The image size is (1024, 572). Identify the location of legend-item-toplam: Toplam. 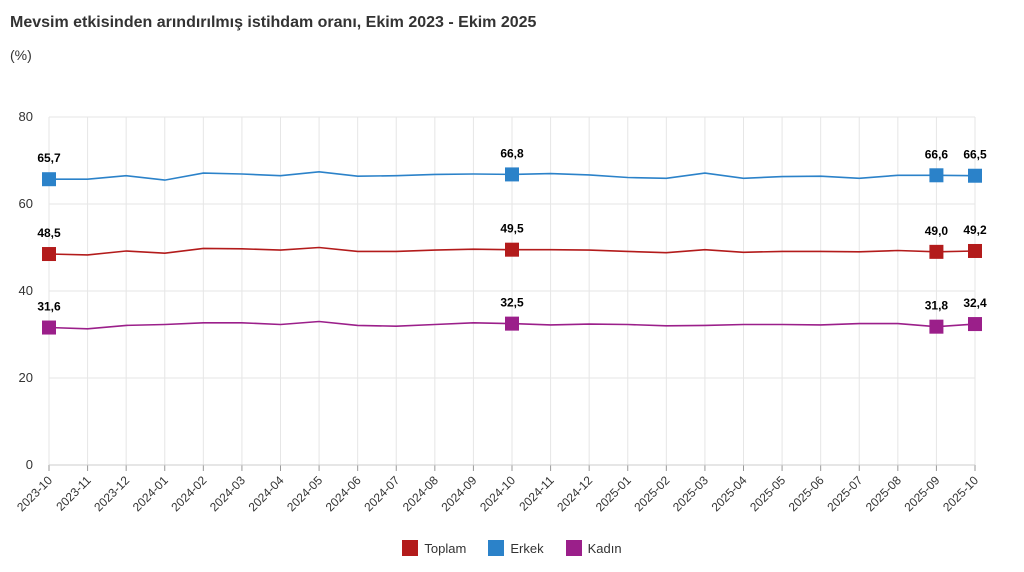
(434, 548).